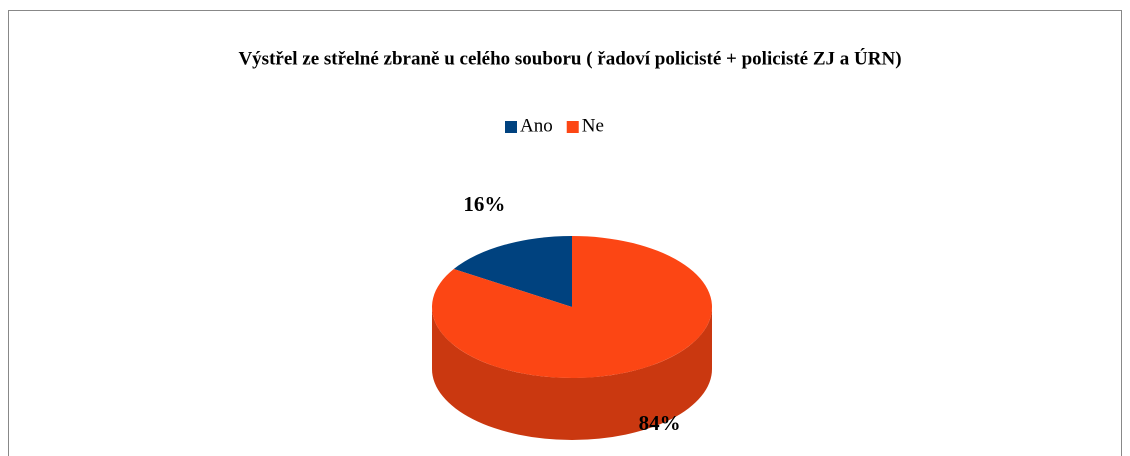 The image size is (1130, 456). Describe the element at coordinates (536, 125) in the screenshot. I see `legend-label: Ano` at that location.